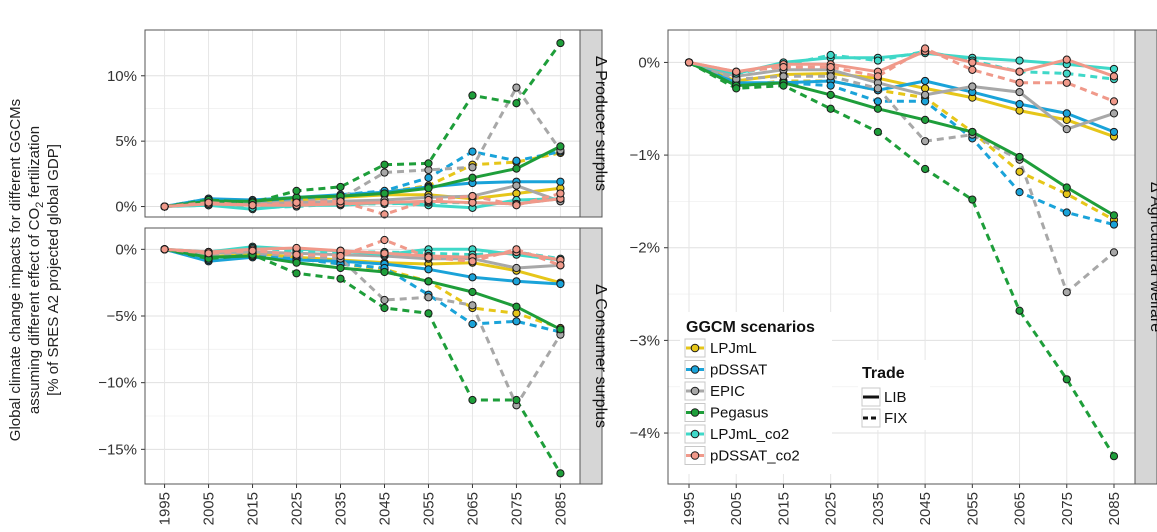  I want to click on plot-background, so click(362, 123).